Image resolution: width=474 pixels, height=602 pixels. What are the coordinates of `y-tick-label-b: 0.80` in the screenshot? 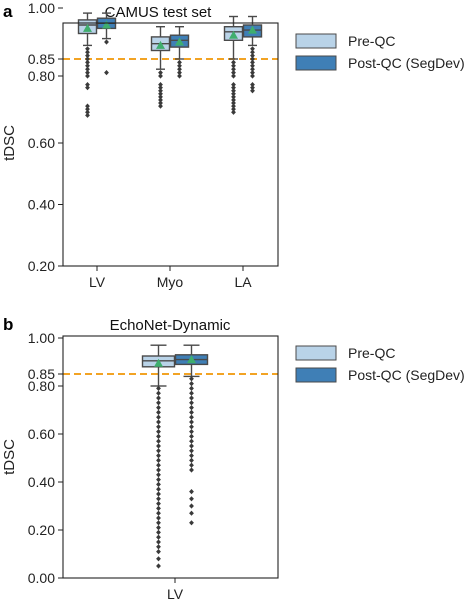 It's located at (41, 386).